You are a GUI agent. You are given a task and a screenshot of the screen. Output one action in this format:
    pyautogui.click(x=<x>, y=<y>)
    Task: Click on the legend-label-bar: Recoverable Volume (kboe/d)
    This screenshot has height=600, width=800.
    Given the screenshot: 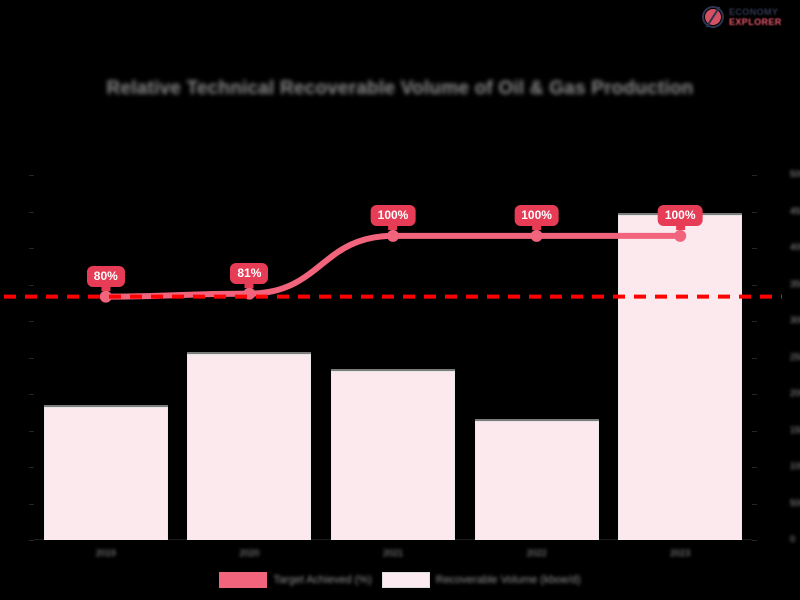 What is the action you would take?
    pyautogui.click(x=508, y=580)
    